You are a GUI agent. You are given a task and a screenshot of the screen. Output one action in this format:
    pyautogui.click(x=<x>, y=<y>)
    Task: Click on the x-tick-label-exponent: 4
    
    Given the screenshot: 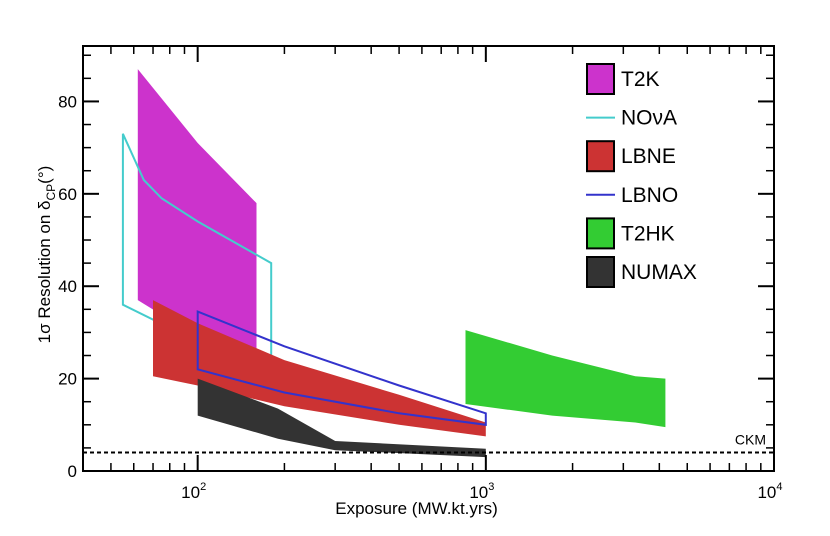 What is the action you would take?
    pyautogui.click(x=779, y=487)
    